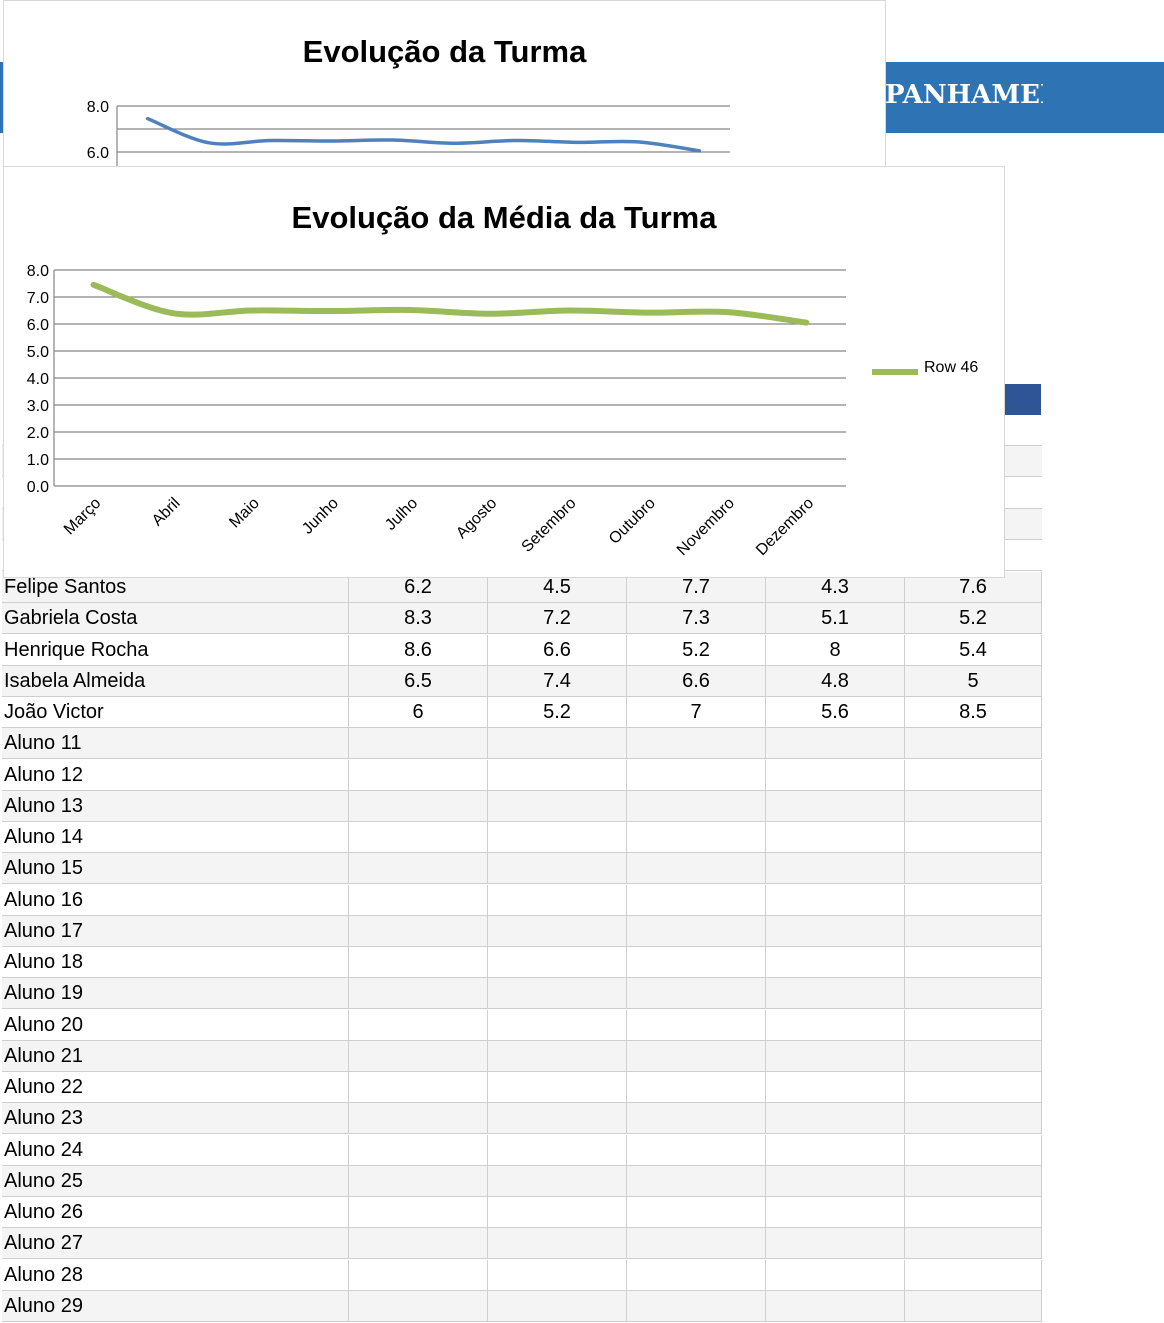 Image resolution: width=1164 pixels, height=1323 pixels. I want to click on grade-cell: 6, so click(418, 712).